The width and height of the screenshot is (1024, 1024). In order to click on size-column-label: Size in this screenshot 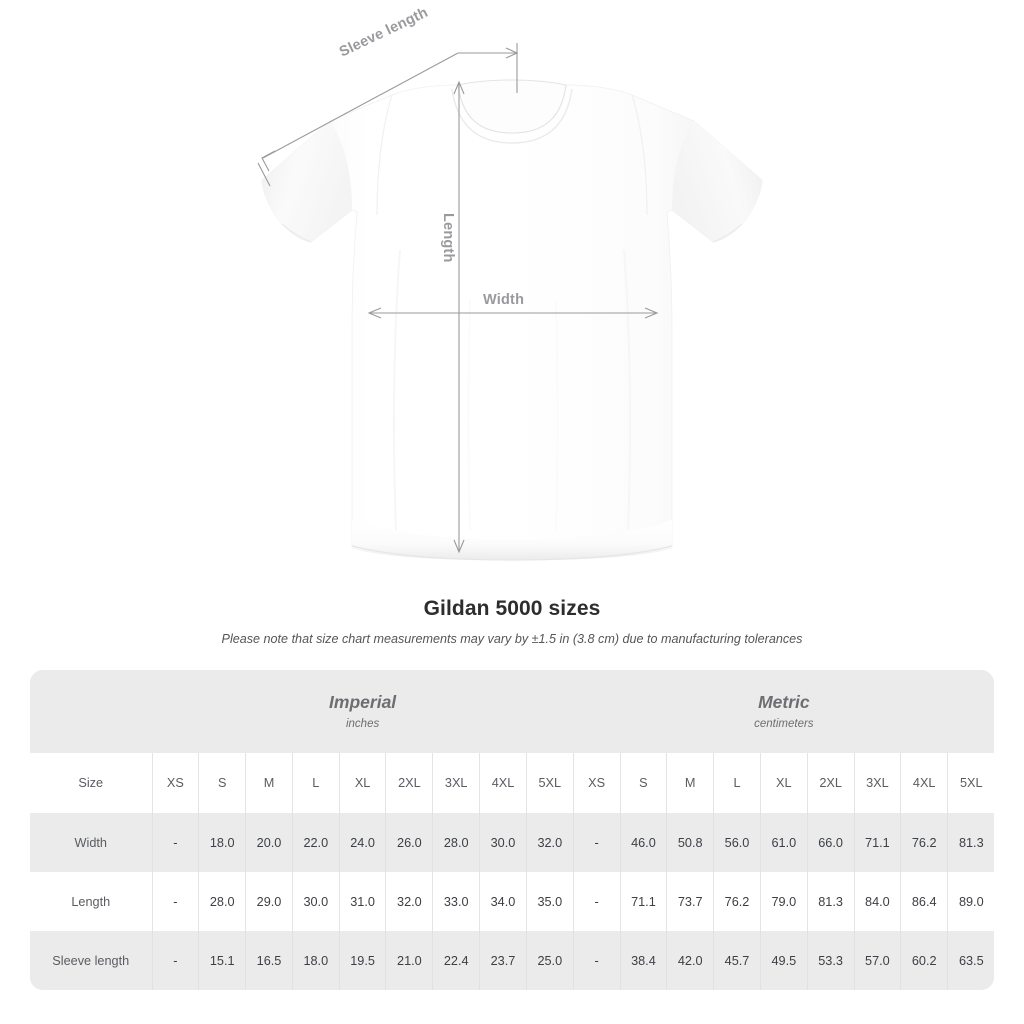, I will do `click(91, 783)`.